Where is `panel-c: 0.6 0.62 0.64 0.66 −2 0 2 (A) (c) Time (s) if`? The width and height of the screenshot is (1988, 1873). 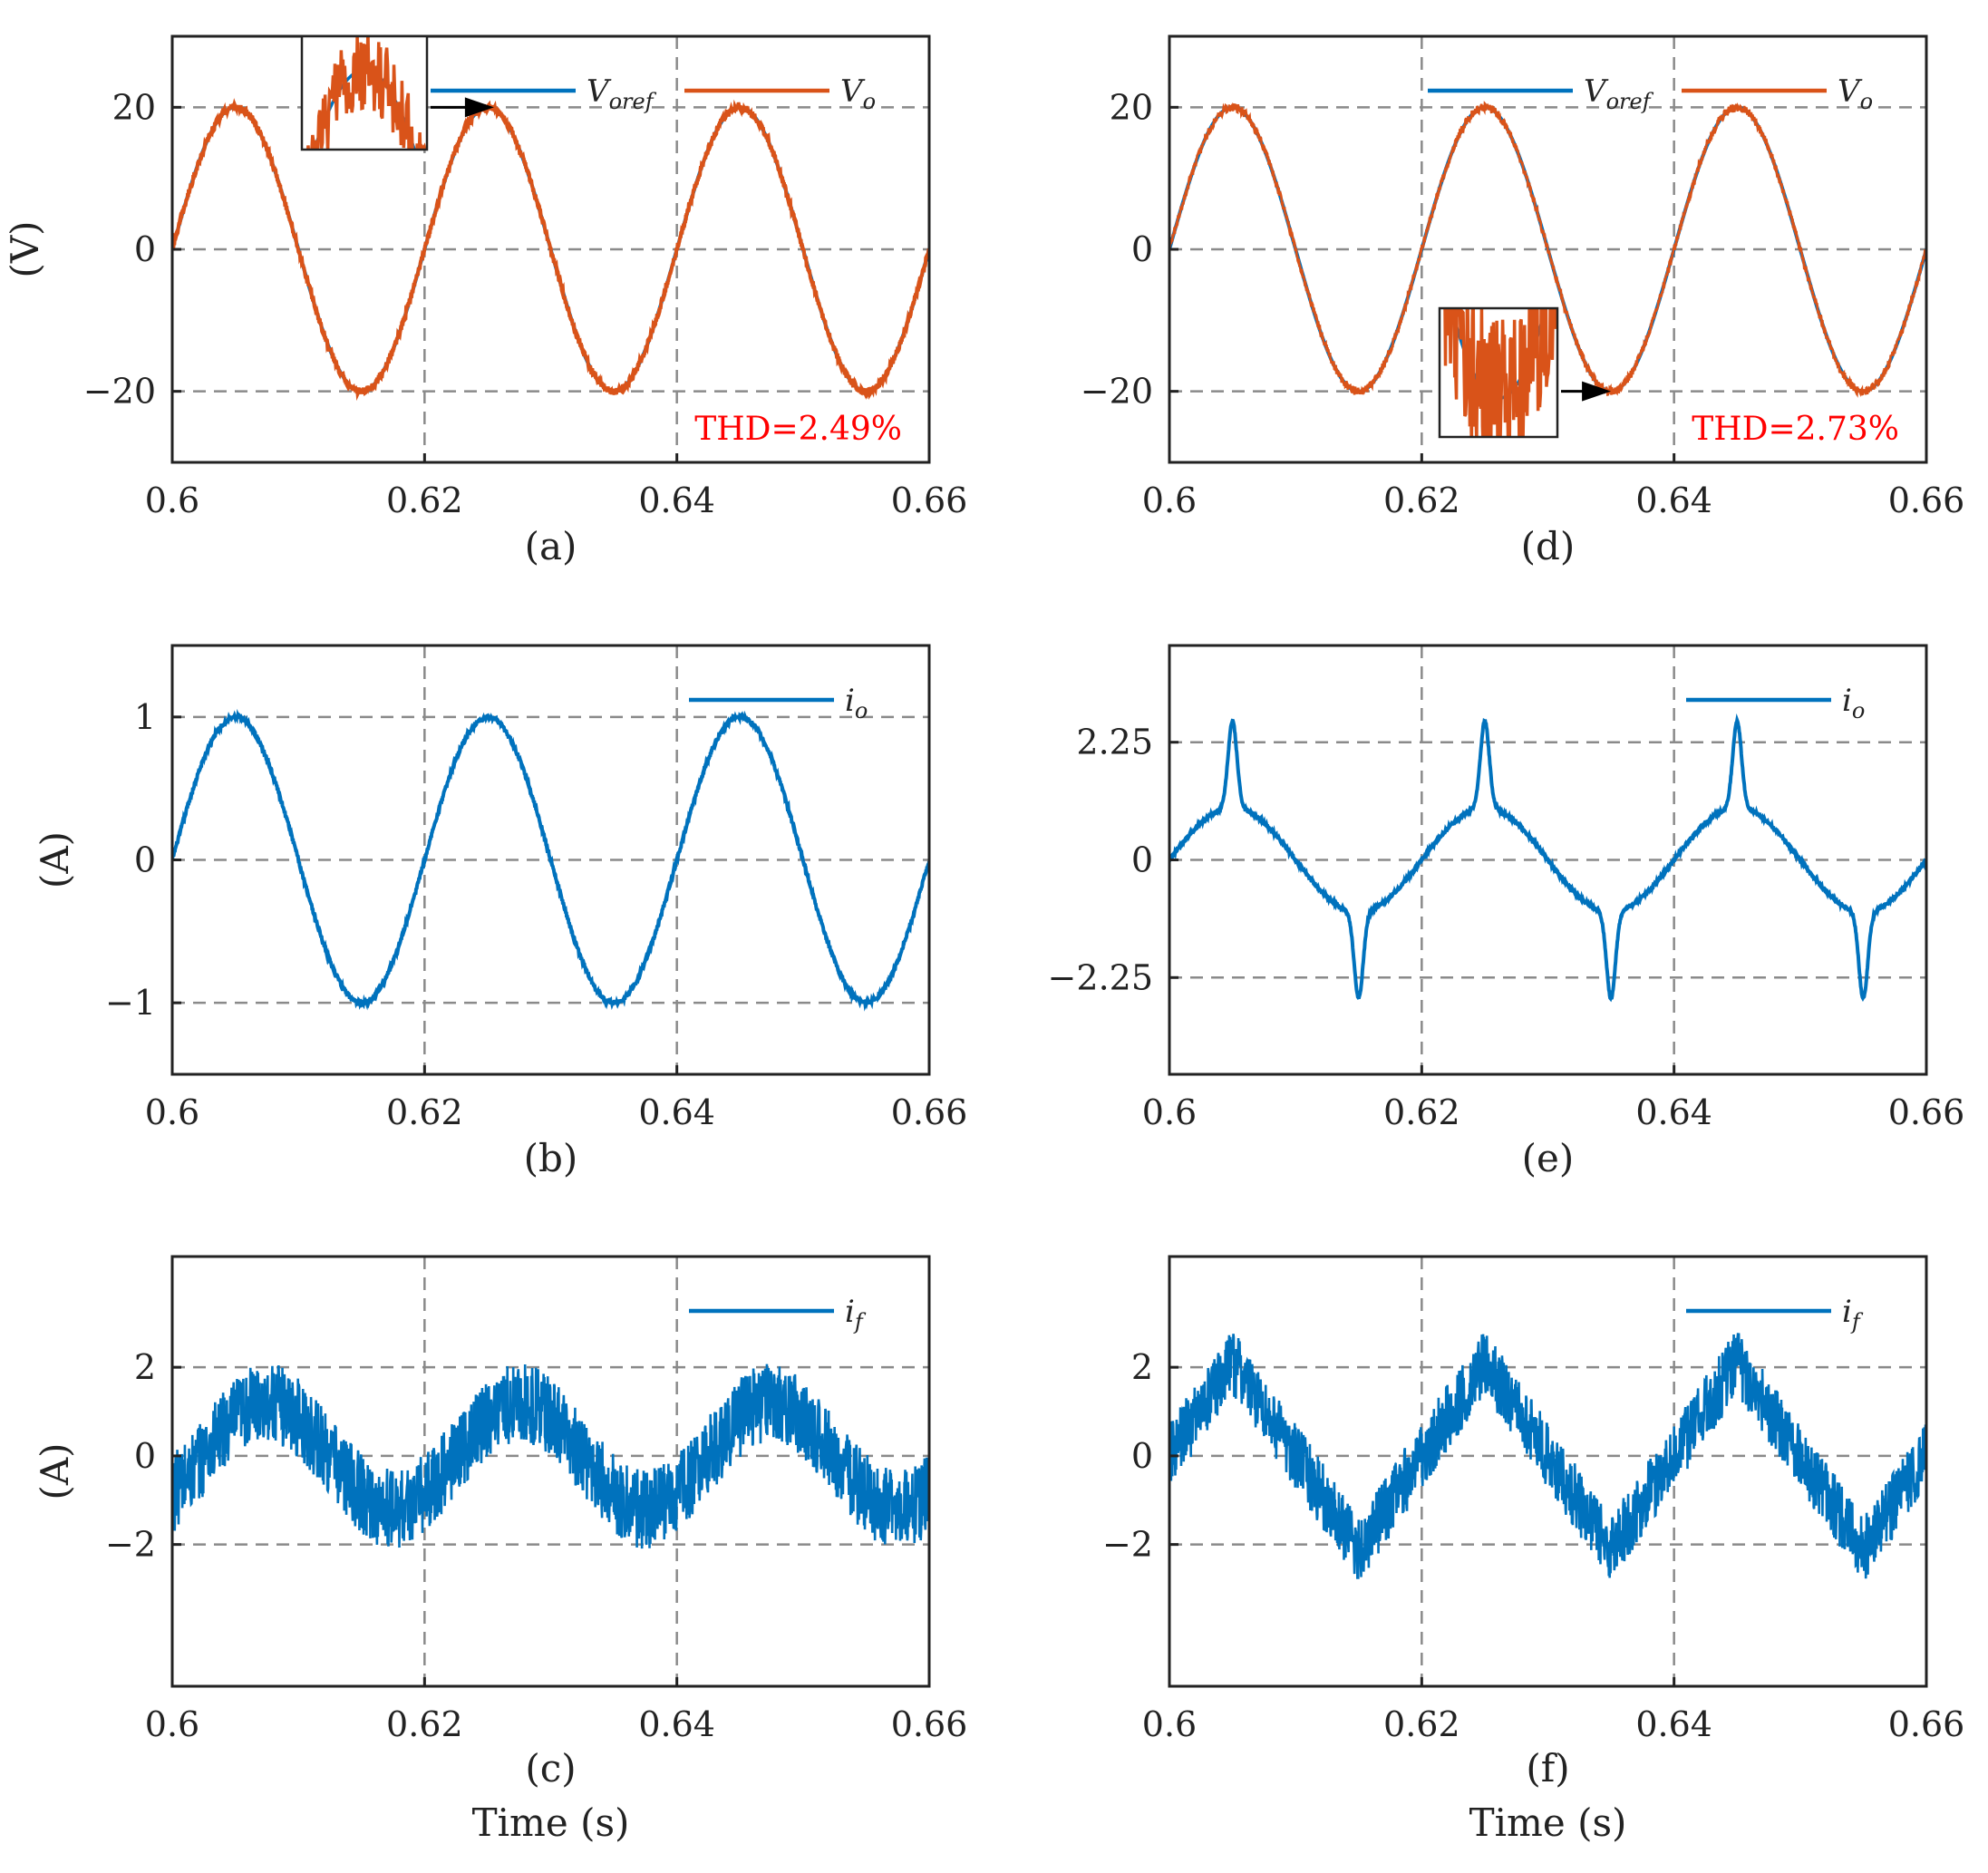
panel-c: 0.6 0.62 0.64 0.66 −2 0 2 (A) (c) Time (s) if is located at coordinates (501, 1550).